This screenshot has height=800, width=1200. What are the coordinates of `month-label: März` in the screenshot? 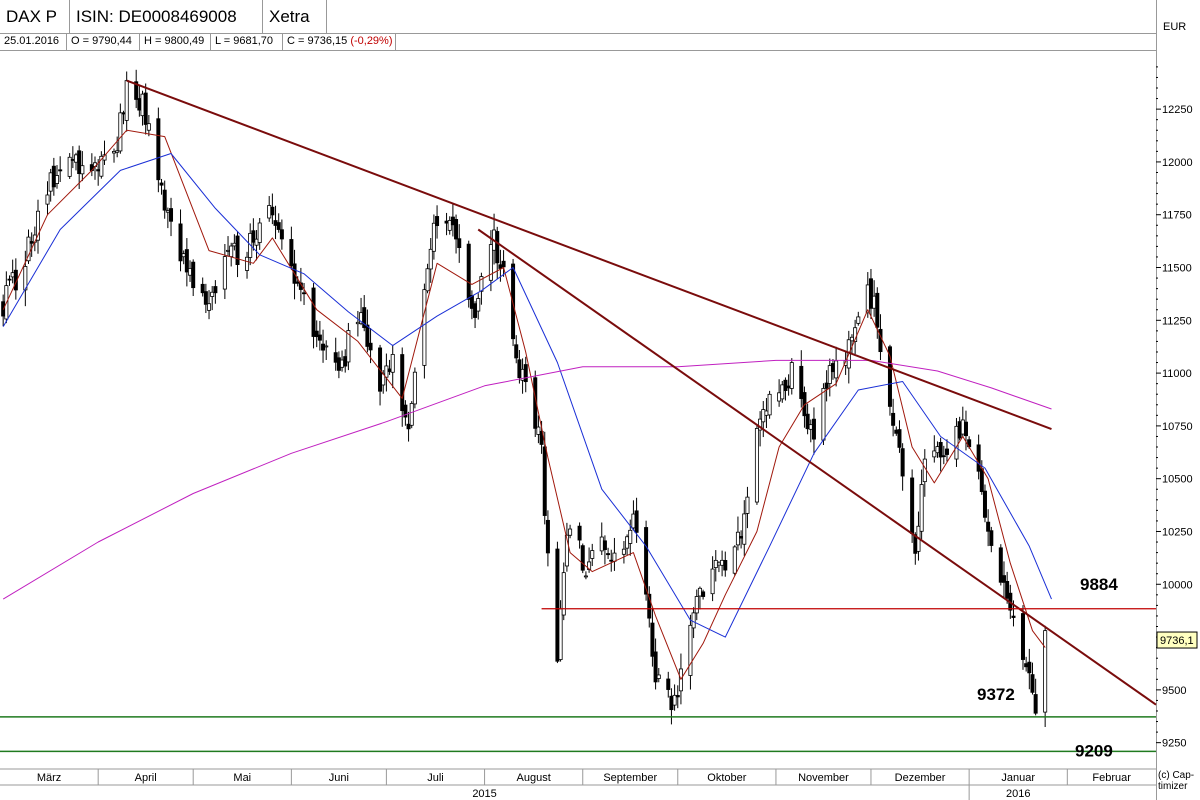 It's located at (49, 778).